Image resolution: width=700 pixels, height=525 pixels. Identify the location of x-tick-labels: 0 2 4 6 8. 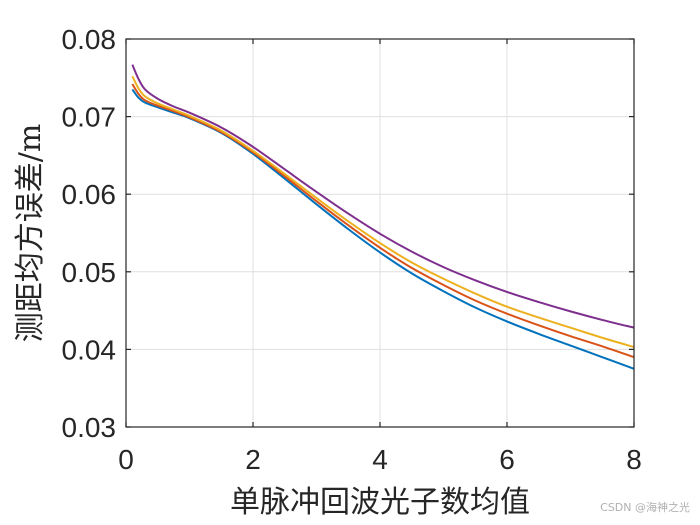
(380, 459).